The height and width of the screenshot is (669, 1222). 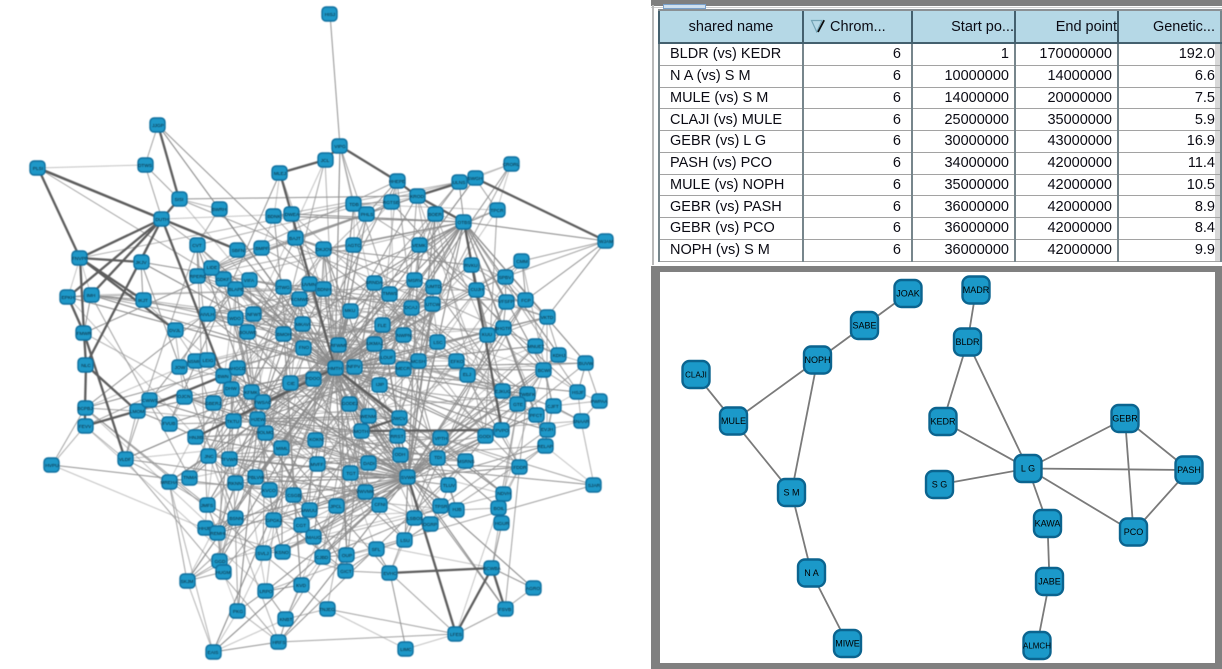 What do you see at coordinates (235, 484) in the screenshot?
I see `svg-text: RKNN` at bounding box center [235, 484].